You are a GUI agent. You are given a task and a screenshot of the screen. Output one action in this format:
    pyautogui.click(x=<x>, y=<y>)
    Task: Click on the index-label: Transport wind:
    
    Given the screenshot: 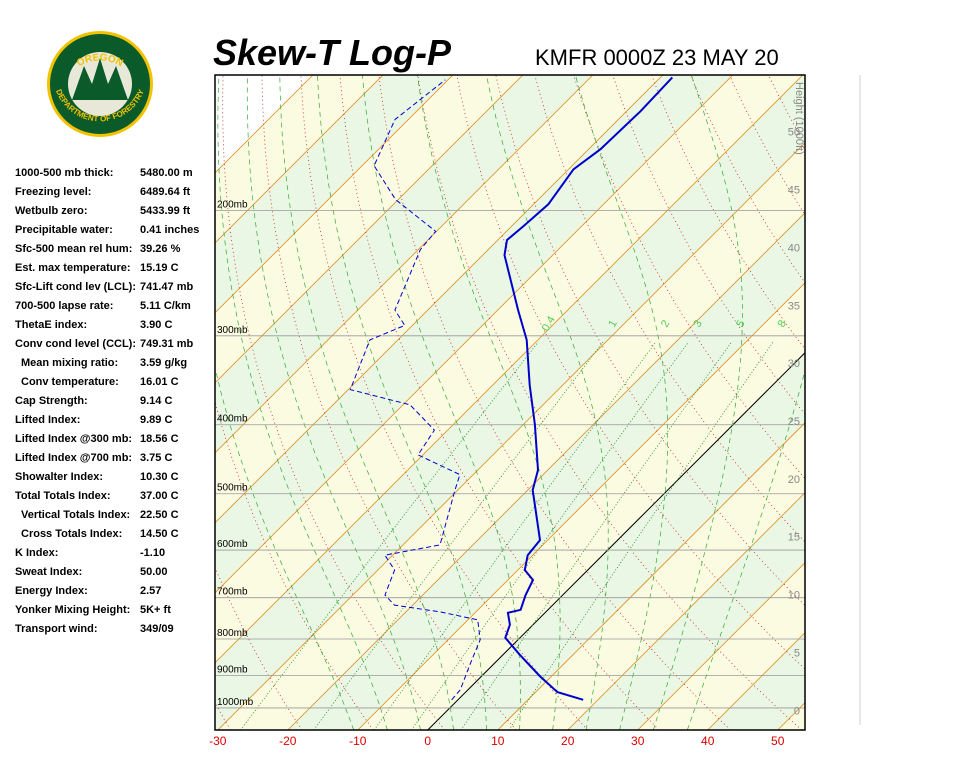 What is the action you would take?
    pyautogui.click(x=56, y=629)
    